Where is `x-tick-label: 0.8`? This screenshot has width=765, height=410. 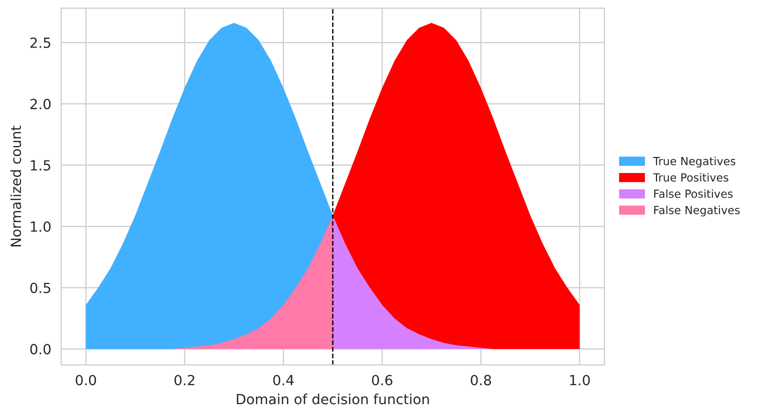
x-tick-label: 0.8 is located at coordinates (480, 380).